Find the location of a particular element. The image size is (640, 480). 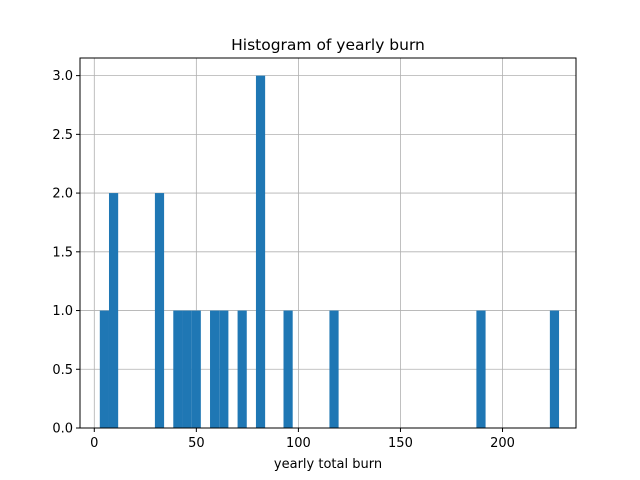

y-tick-label: 2.5 is located at coordinates (62, 135).